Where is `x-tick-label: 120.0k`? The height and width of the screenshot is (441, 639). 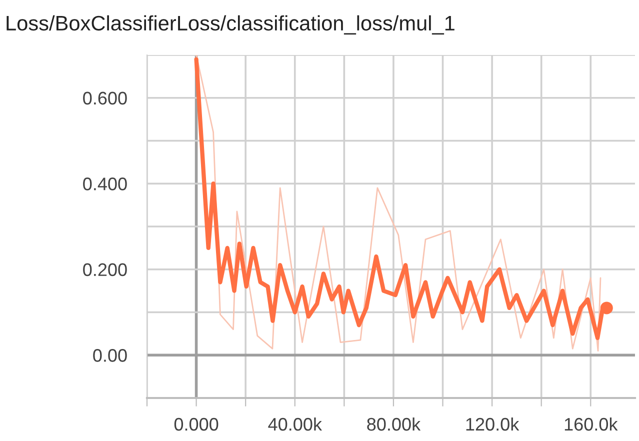
x-tick-label: 120.0k is located at coordinates (493, 424).